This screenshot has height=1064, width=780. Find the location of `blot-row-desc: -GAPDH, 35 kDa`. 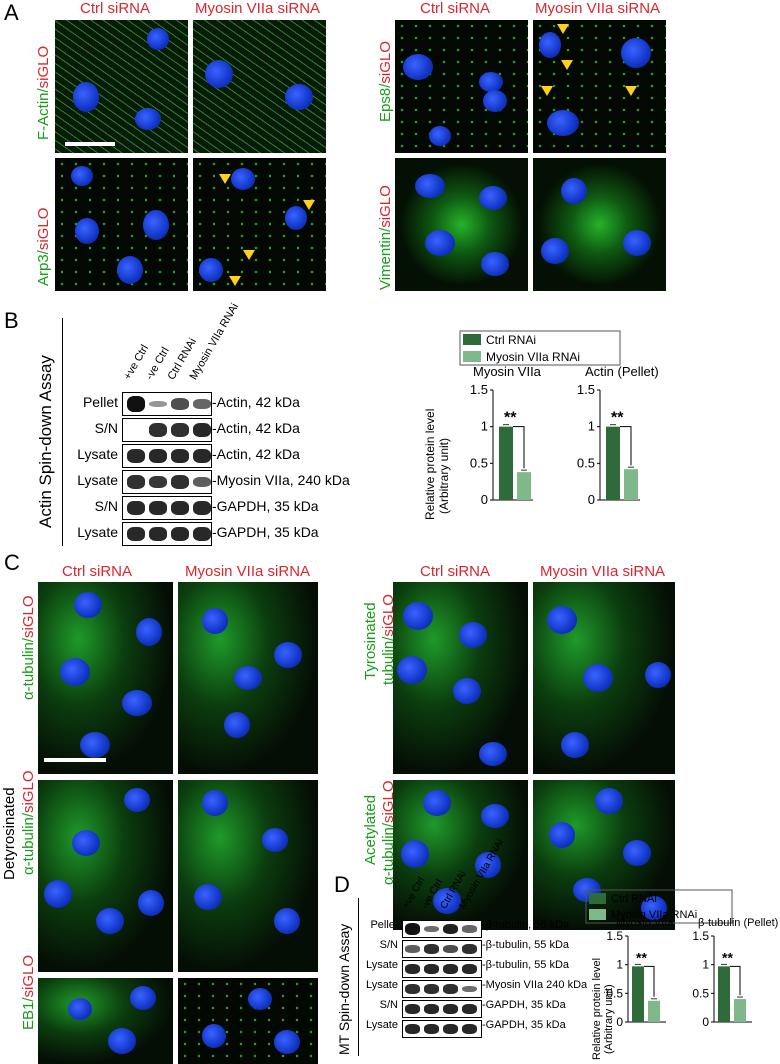

blot-row-desc: -GAPDH, 35 kDa is located at coordinates (524, 1005).